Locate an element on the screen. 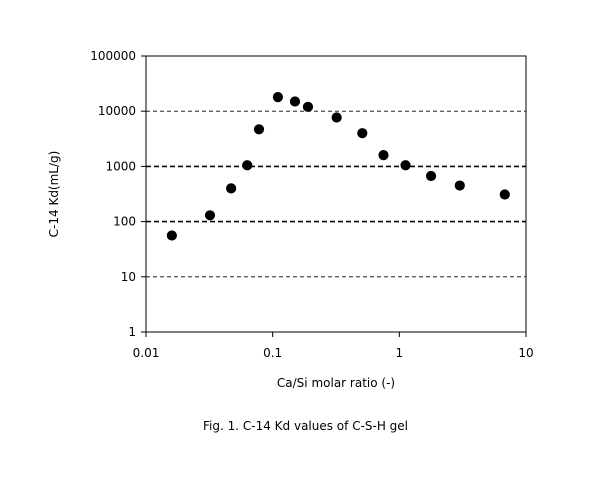 Image resolution: width=600 pixels, height=480 pixels. x-tick-label: 0.1 is located at coordinates (272, 353).